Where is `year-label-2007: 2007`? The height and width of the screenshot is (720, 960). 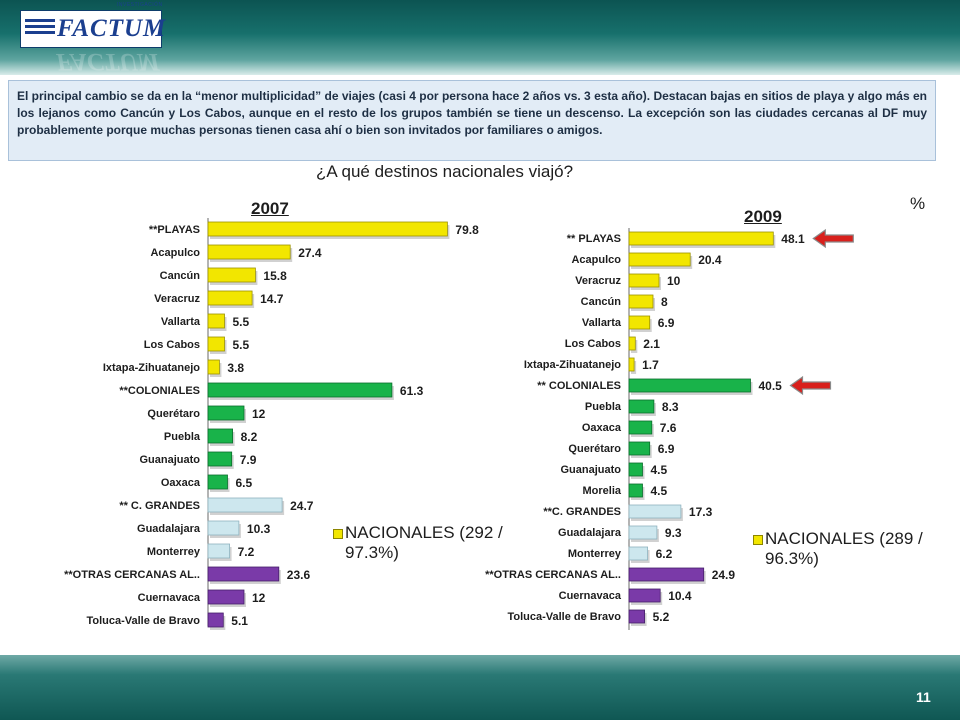 year-label-2007: 2007 is located at coordinates (270, 208).